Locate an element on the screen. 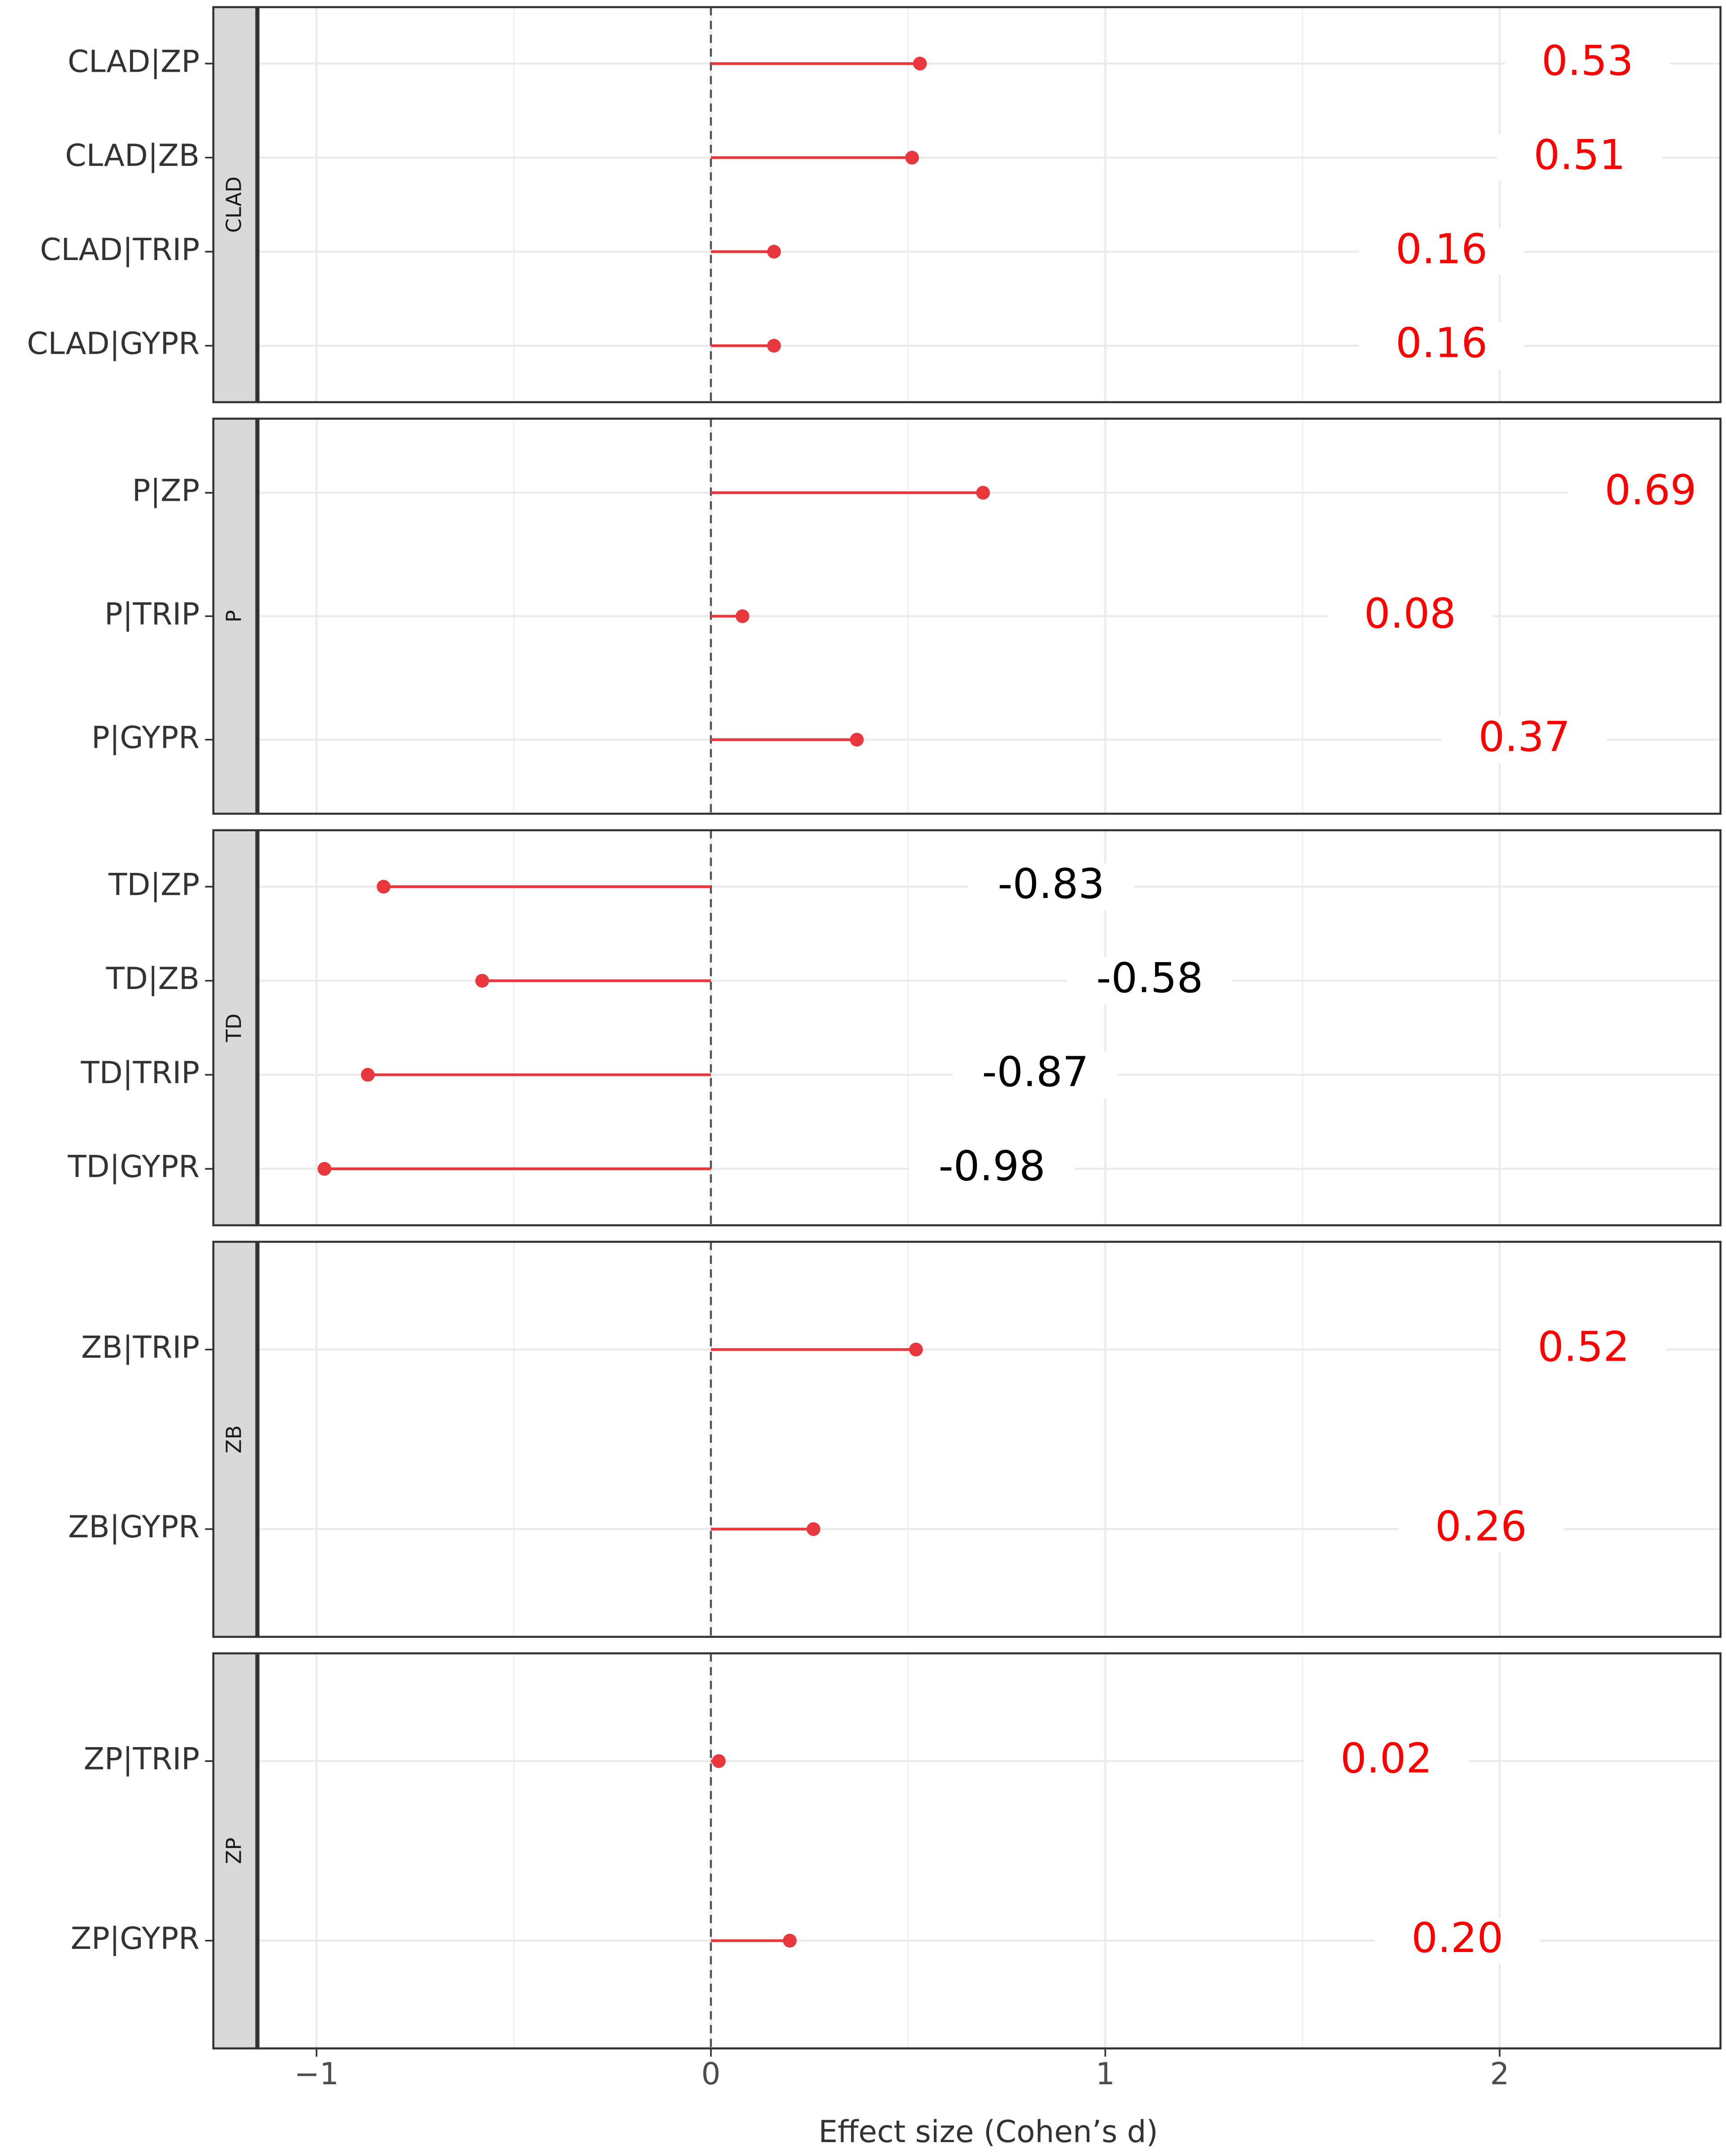 The width and height of the screenshot is (1726, 2156). value-label: 0.53 is located at coordinates (1587, 61).